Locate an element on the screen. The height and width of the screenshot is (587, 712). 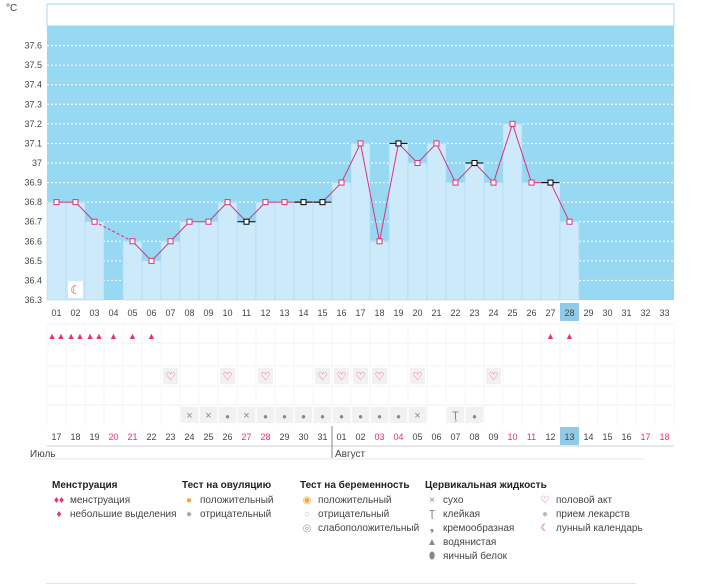
today-highlight is located at coordinates (569, 436).